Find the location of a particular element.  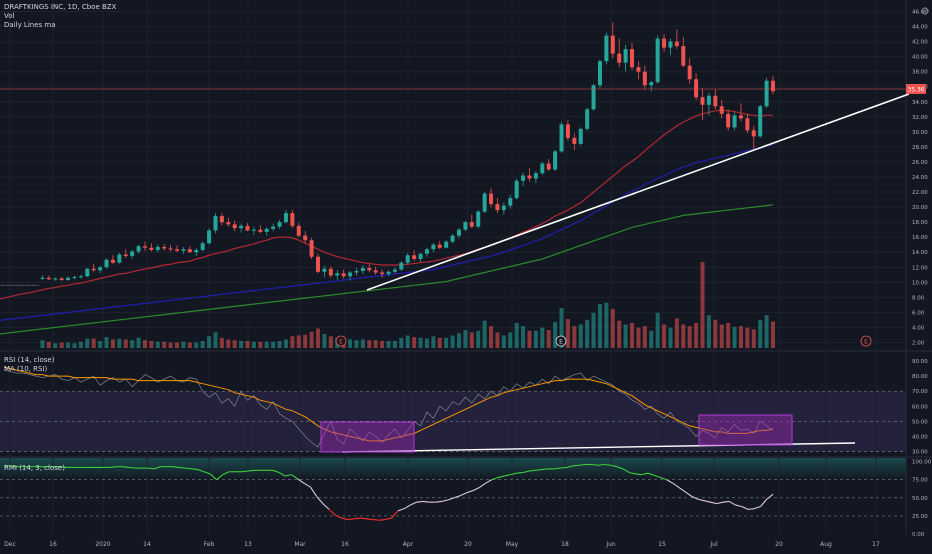

rsi-label: RSI (14, close) is located at coordinates (29, 360).